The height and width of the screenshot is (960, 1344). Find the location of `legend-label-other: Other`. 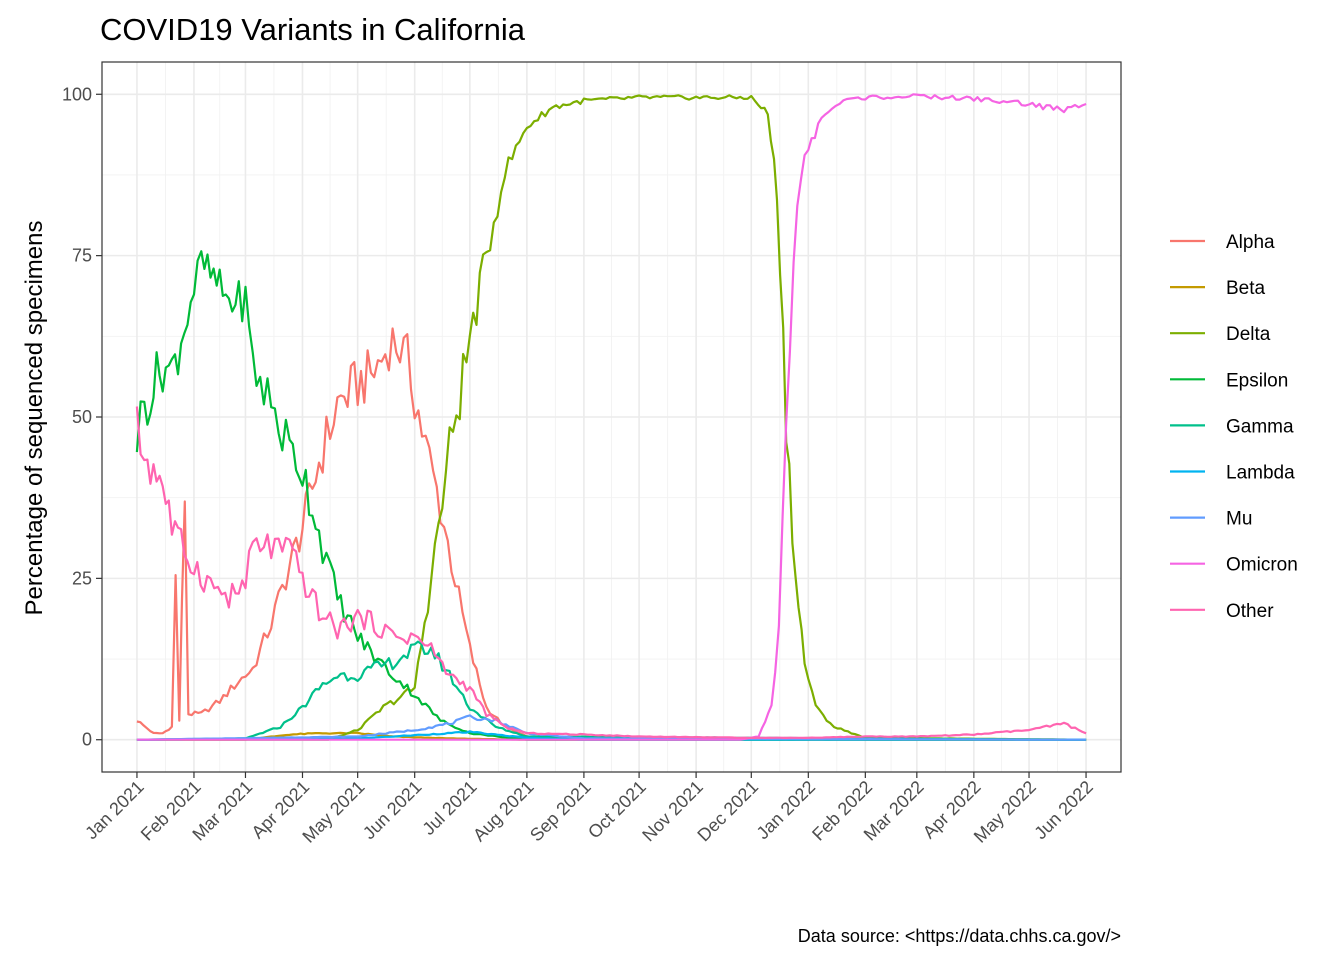

legend-label-other: Other is located at coordinates (1250, 611).